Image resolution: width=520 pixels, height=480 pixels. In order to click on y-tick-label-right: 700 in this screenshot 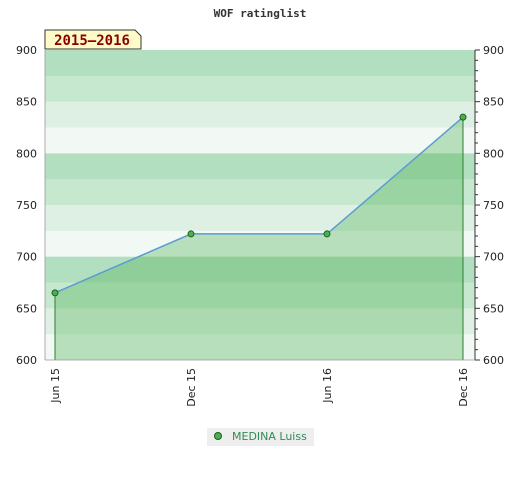, I will do `click(493, 257)`.